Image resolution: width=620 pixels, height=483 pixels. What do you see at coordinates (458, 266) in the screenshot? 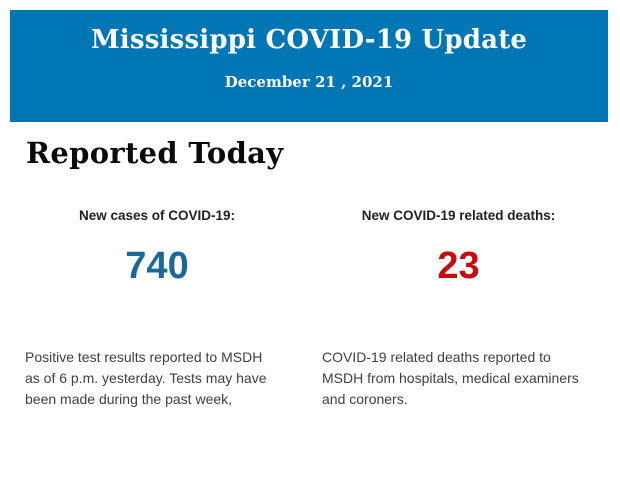
I see `new-deaths-value: 23` at bounding box center [458, 266].